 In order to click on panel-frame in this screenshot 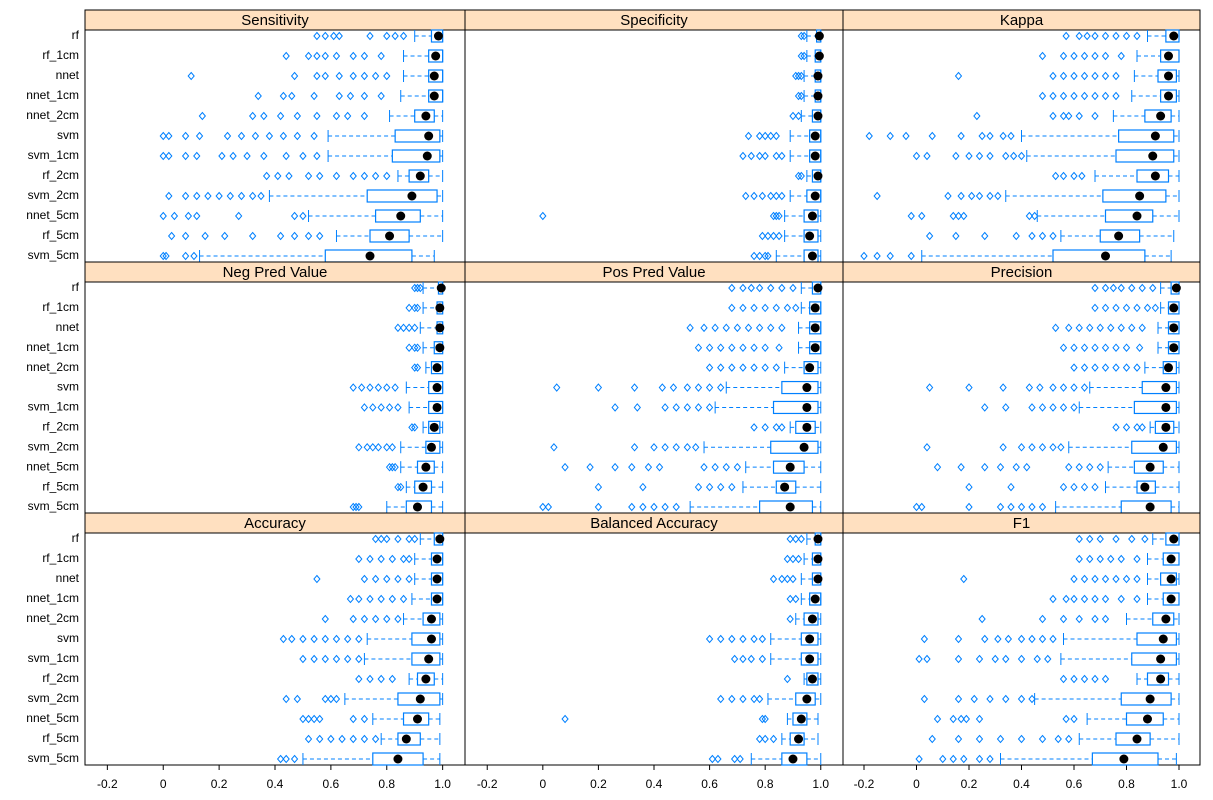, I will do `click(654, 397)`.